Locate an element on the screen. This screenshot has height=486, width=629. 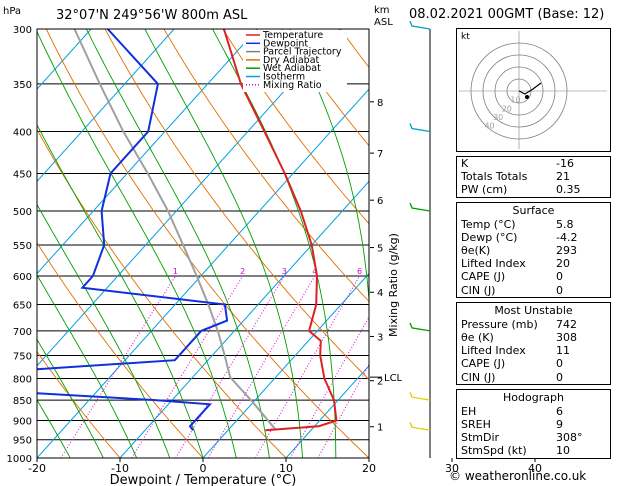
table-row: Totals Totals 21 is located at coordinates (533, 176).